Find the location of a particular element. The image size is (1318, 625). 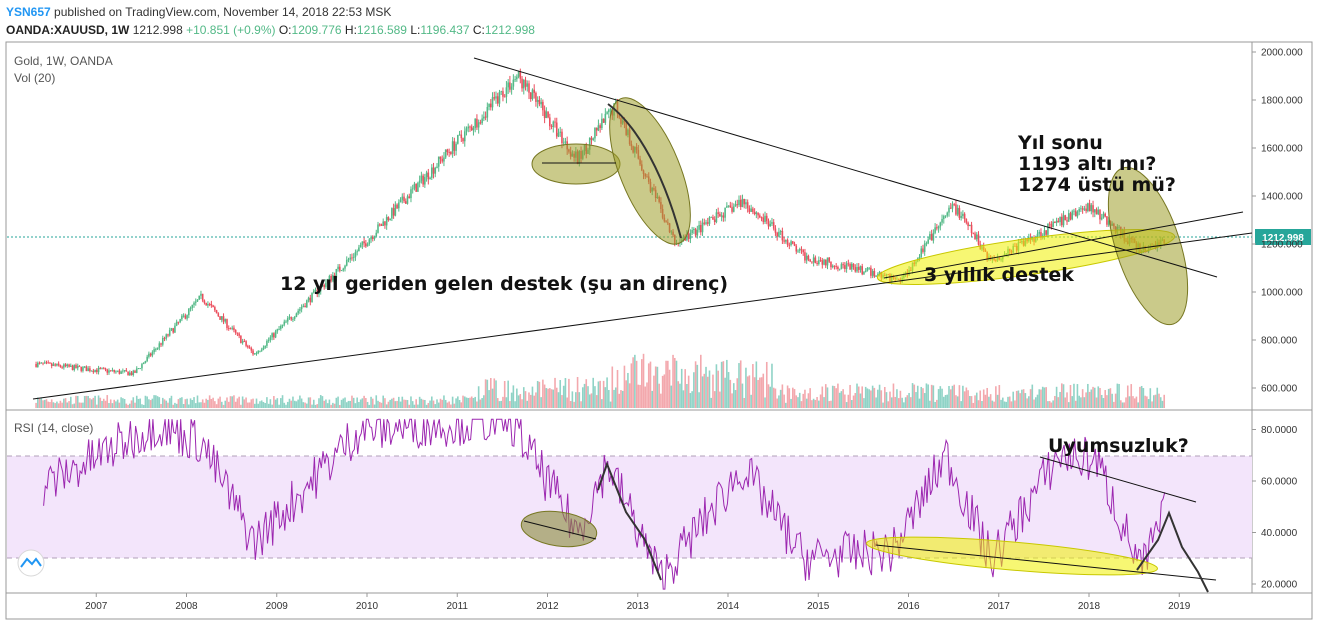

time-tick-label: 2008 is located at coordinates (186, 606).